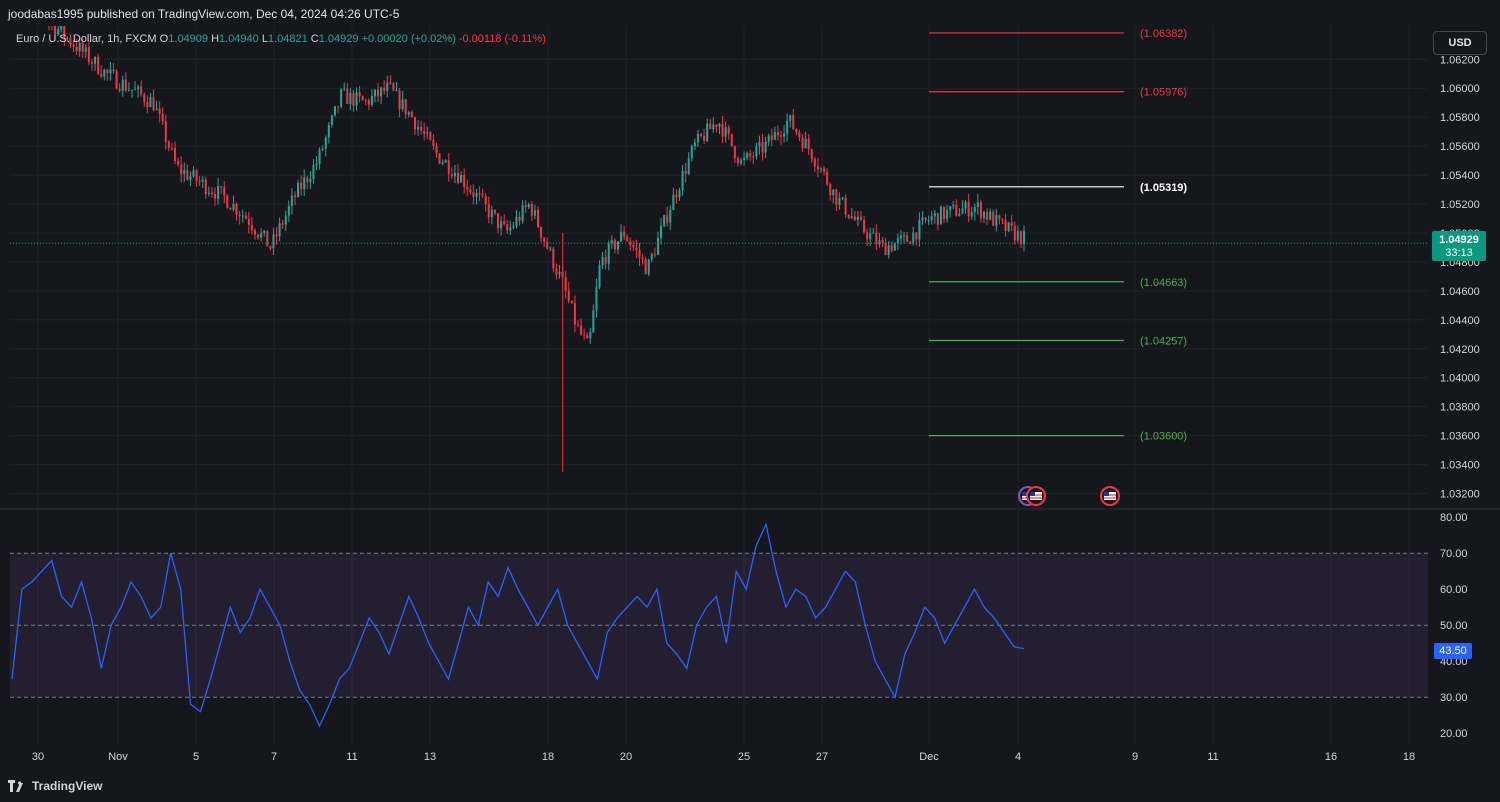  What do you see at coordinates (1069, 496) in the screenshot?
I see `economic-events` at bounding box center [1069, 496].